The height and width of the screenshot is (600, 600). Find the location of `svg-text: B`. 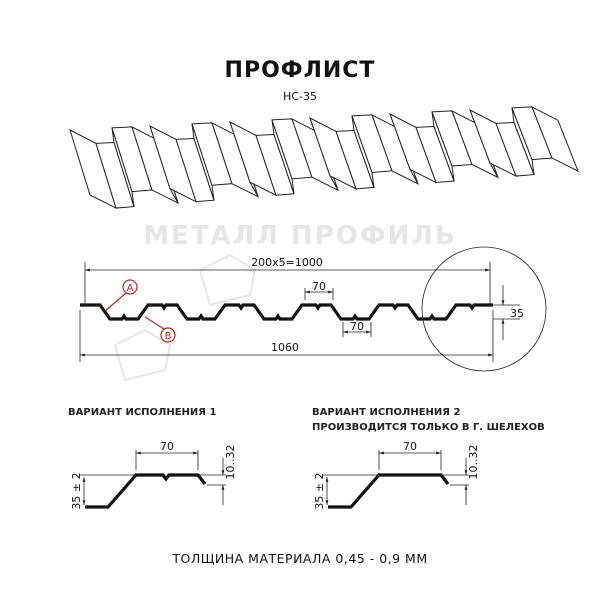

svg-text: B is located at coordinates (168, 336).